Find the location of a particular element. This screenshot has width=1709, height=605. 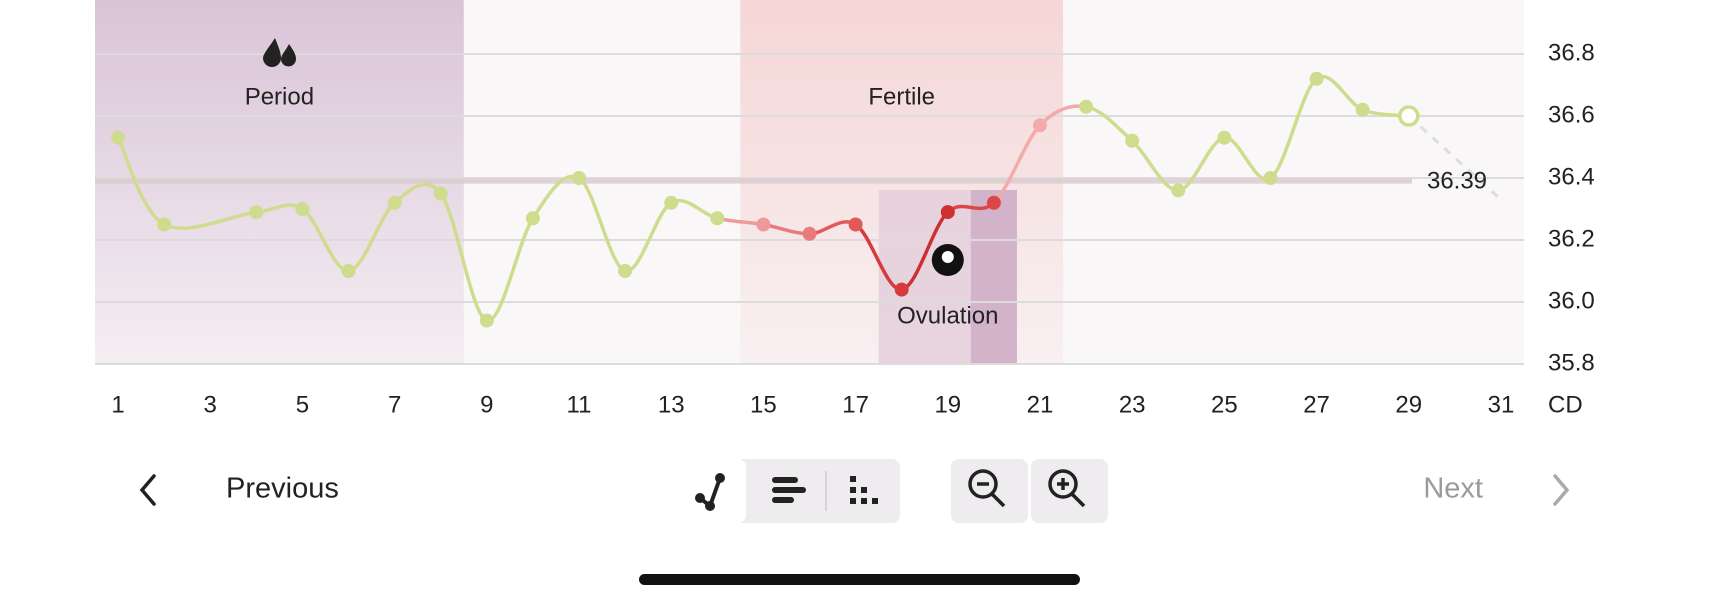

x-tick-label: 15 is located at coordinates (763, 404).